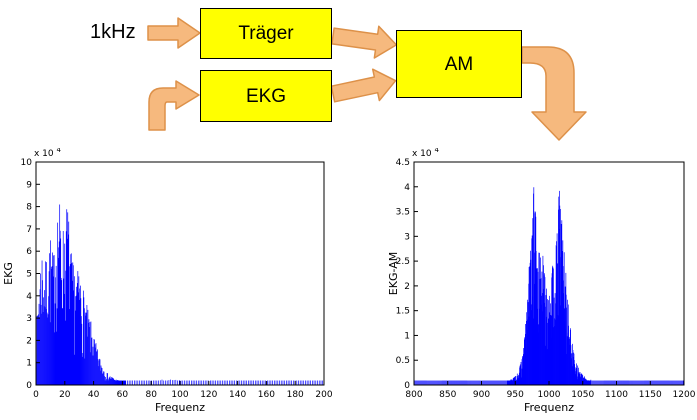 The width and height of the screenshot is (697, 420). Describe the element at coordinates (151, 395) in the screenshot. I see `svg-text: 80` at that location.